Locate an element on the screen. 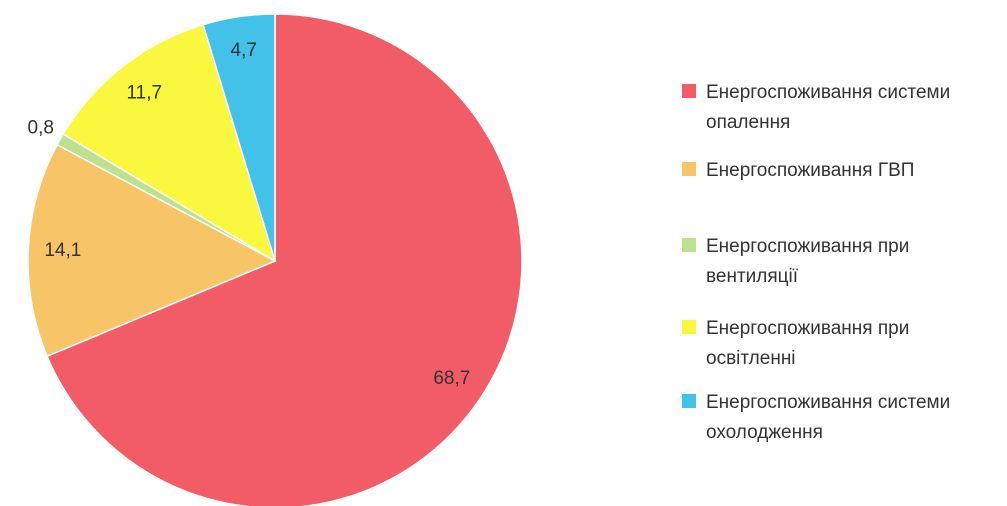 The width and height of the screenshot is (1007, 506). data-label: 0,8 is located at coordinates (41, 127).